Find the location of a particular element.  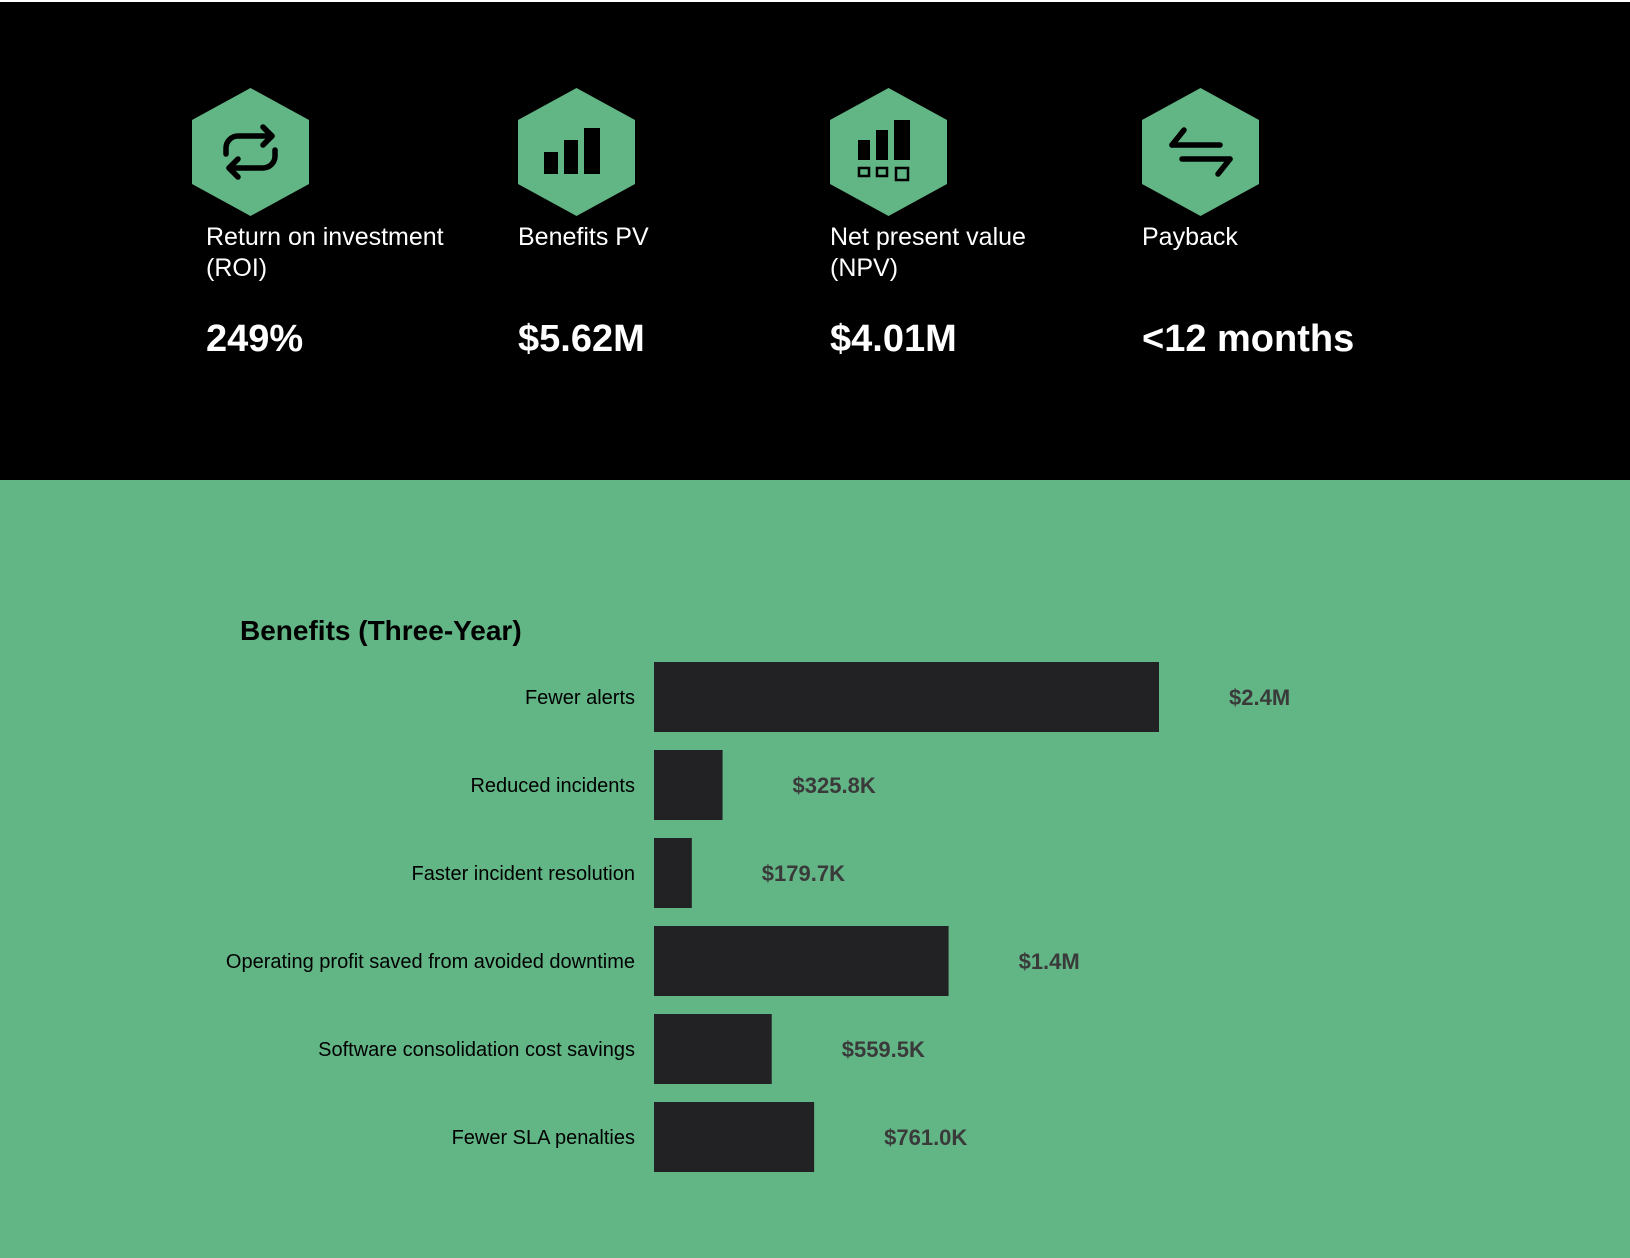

value-label: $559.5K is located at coordinates (883, 1049).